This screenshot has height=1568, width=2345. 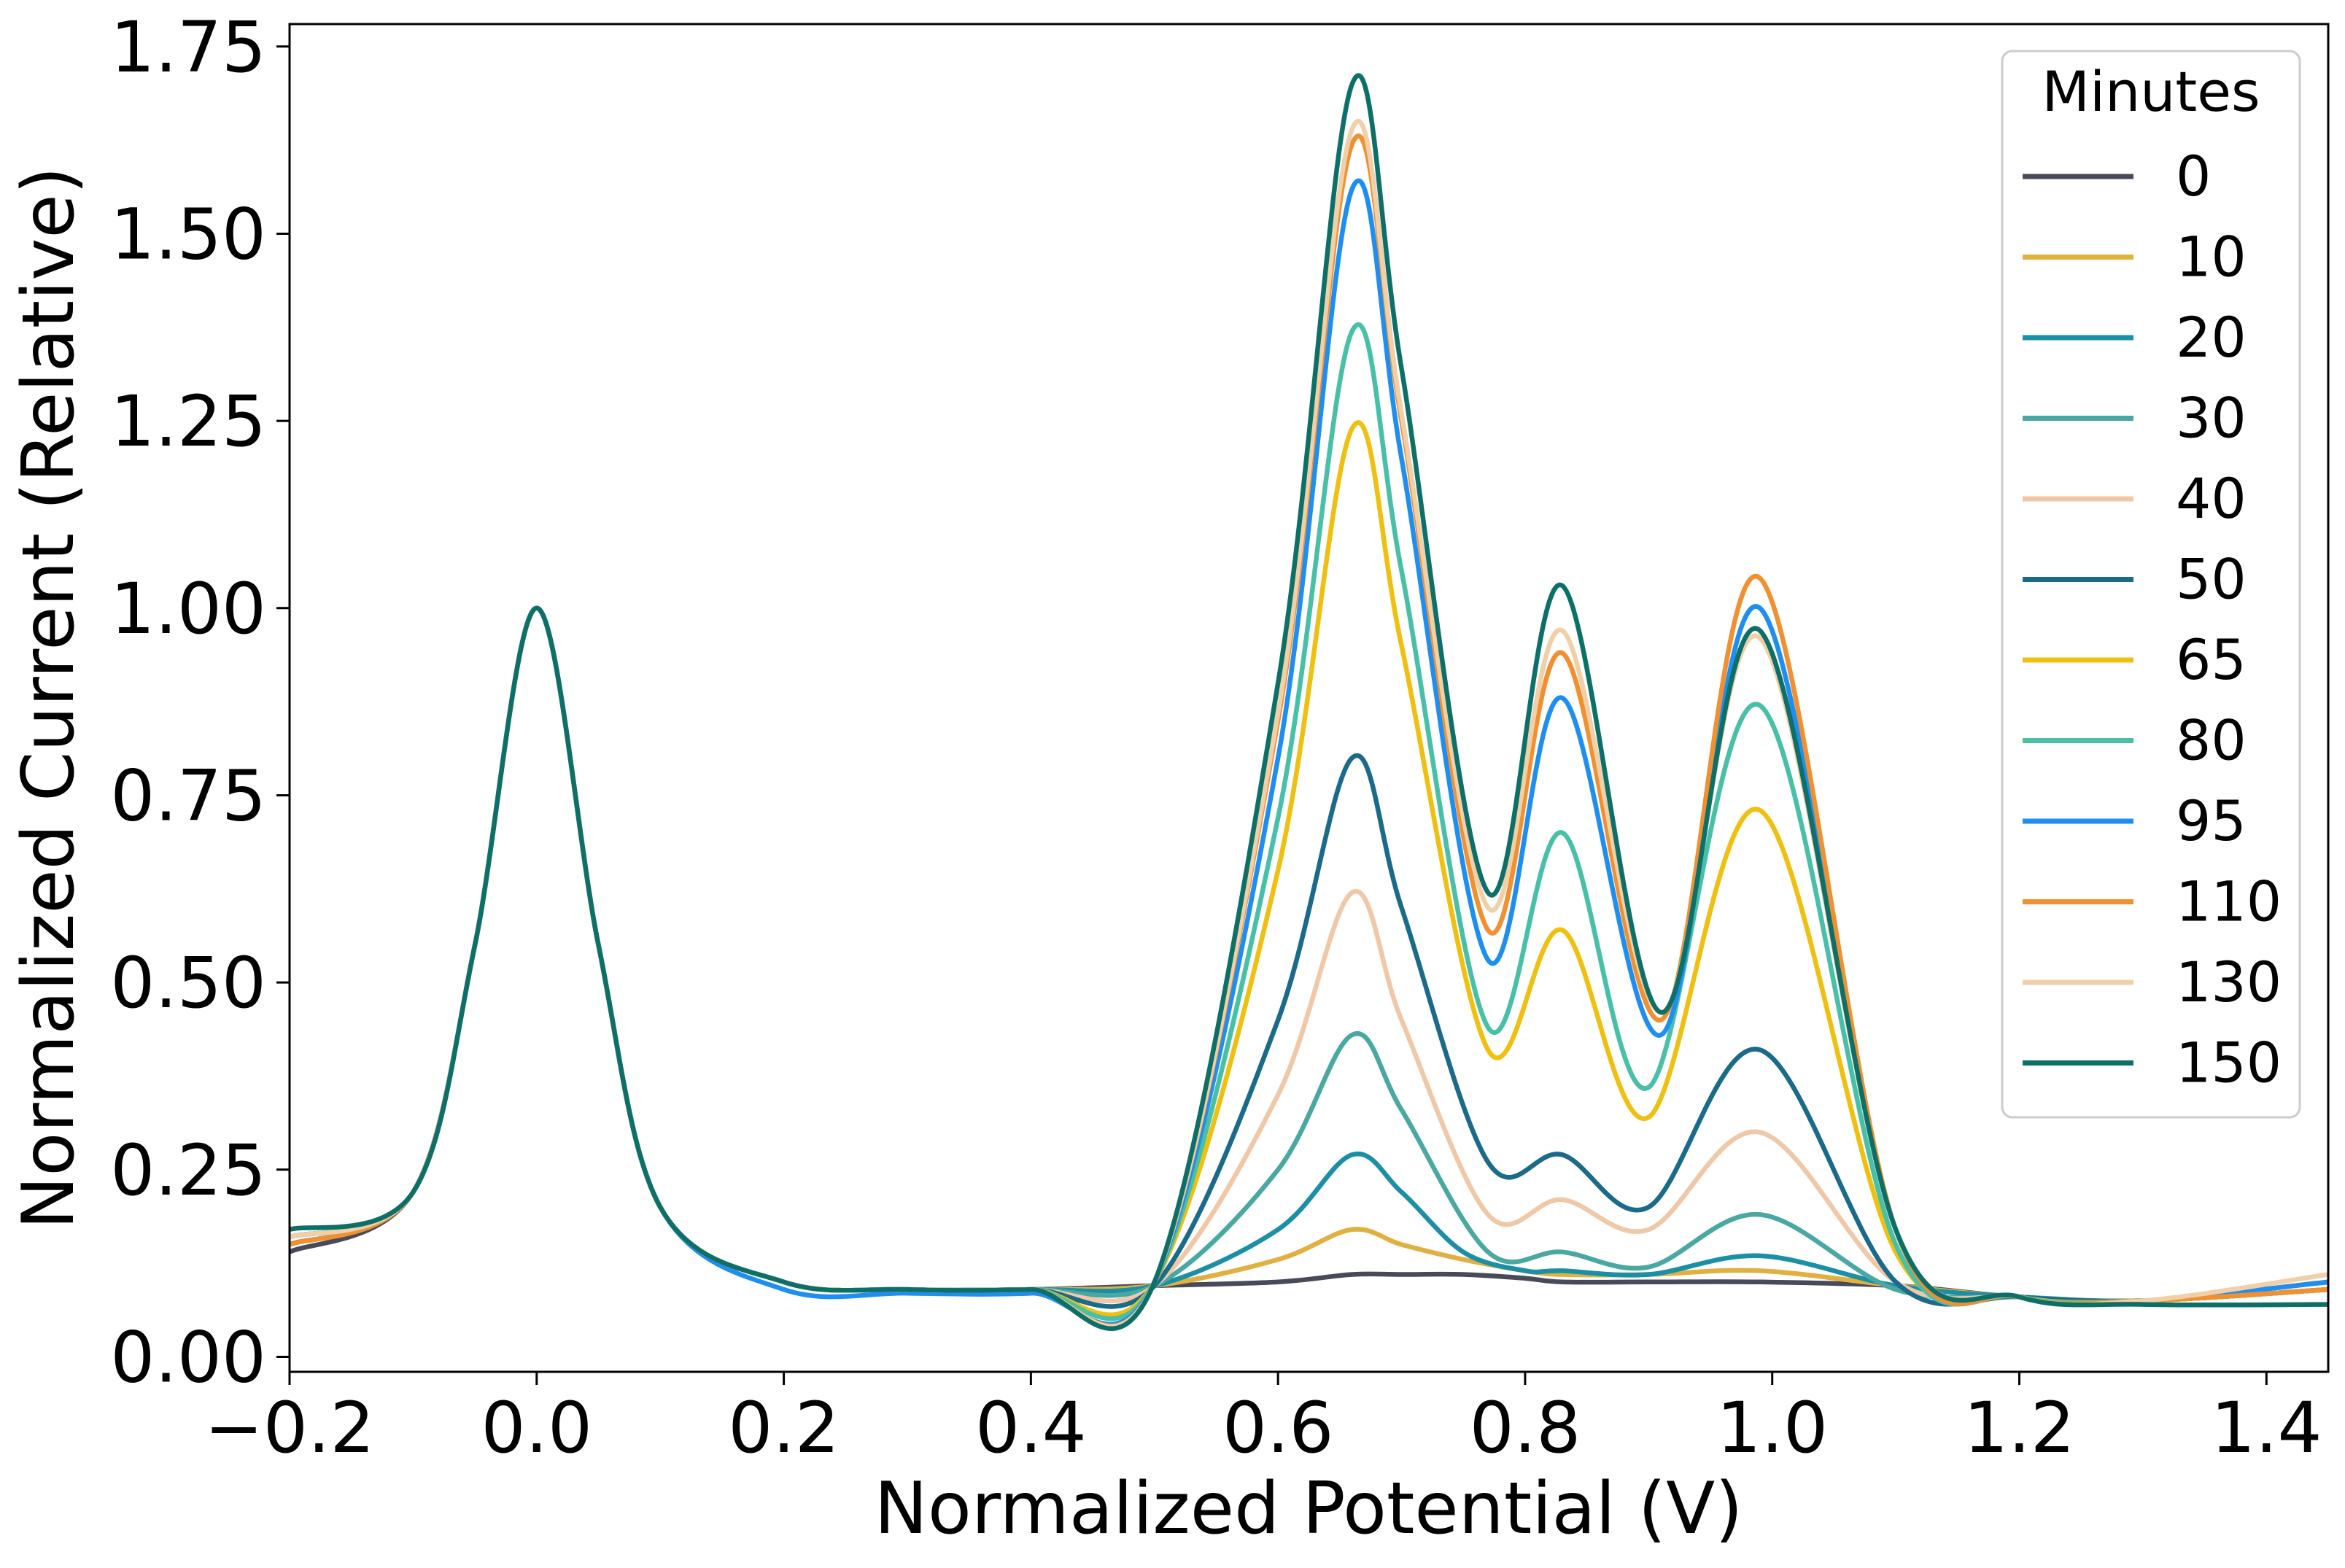 What do you see at coordinates (2266, 1428) in the screenshot?
I see `x-tick-label: 1.4` at bounding box center [2266, 1428].